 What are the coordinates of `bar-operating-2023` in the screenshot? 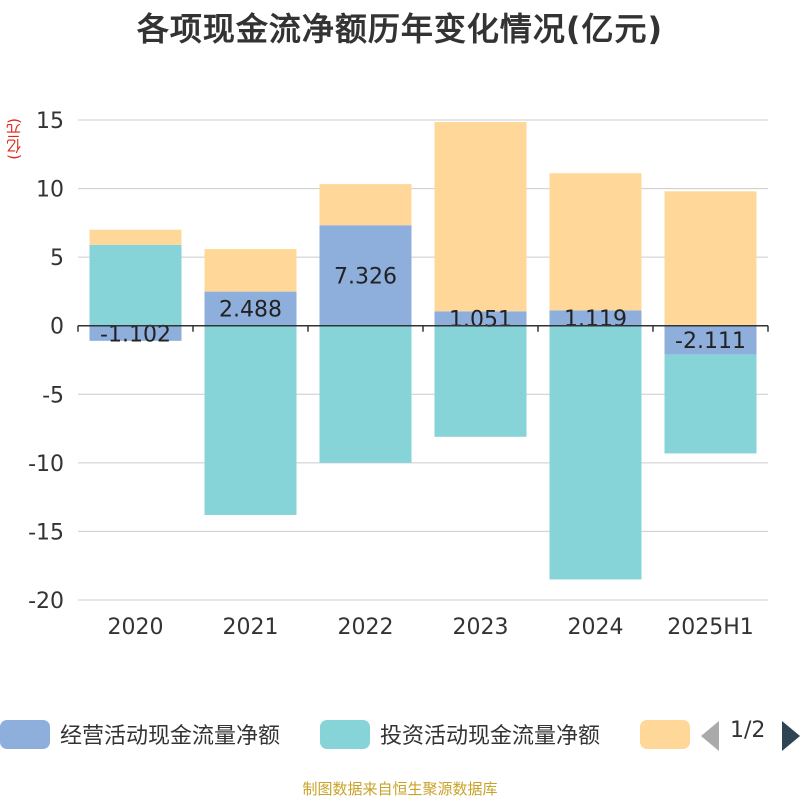 It's located at (480, 318).